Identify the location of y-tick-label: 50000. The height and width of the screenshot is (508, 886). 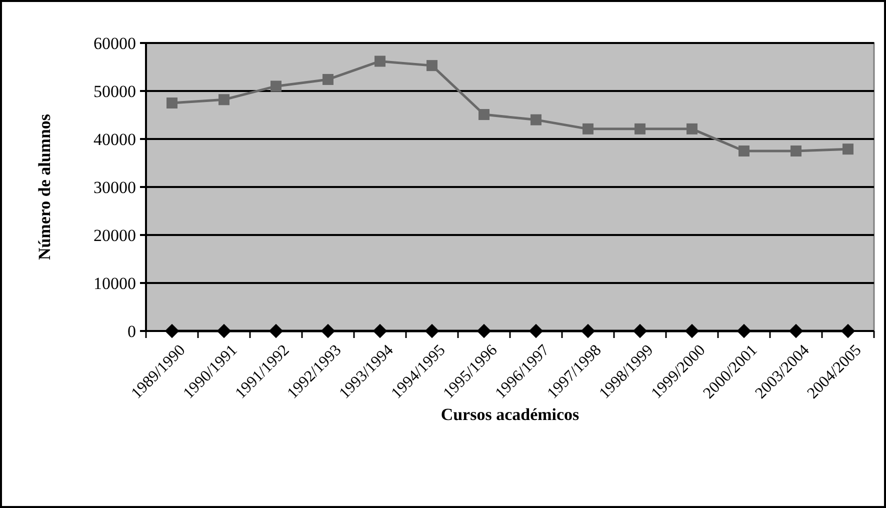
(115, 91).